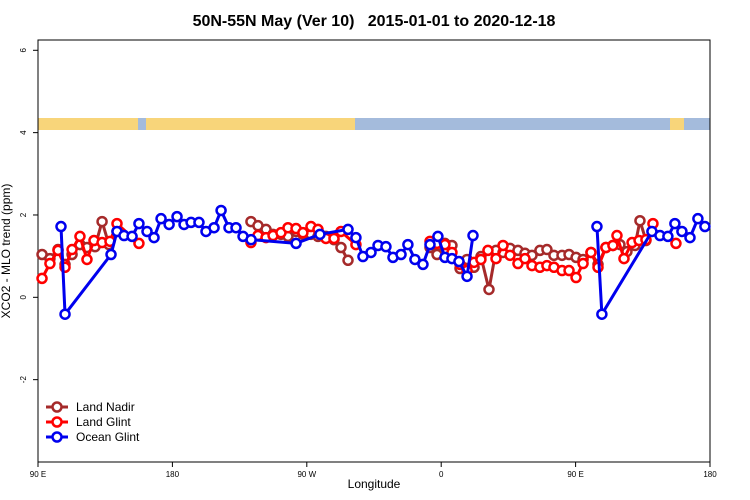 This screenshot has width=750, height=500. Describe the element at coordinates (23, 132) in the screenshot. I see `y-tick-label: 4` at that location.